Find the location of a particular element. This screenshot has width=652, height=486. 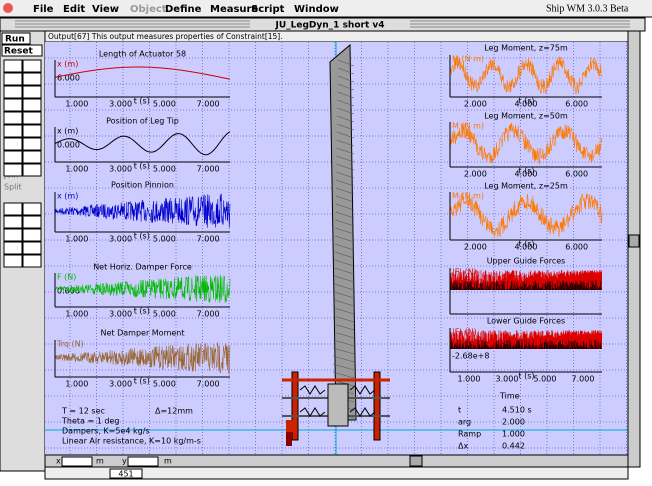

reset-button is located at coordinates (22, 50).